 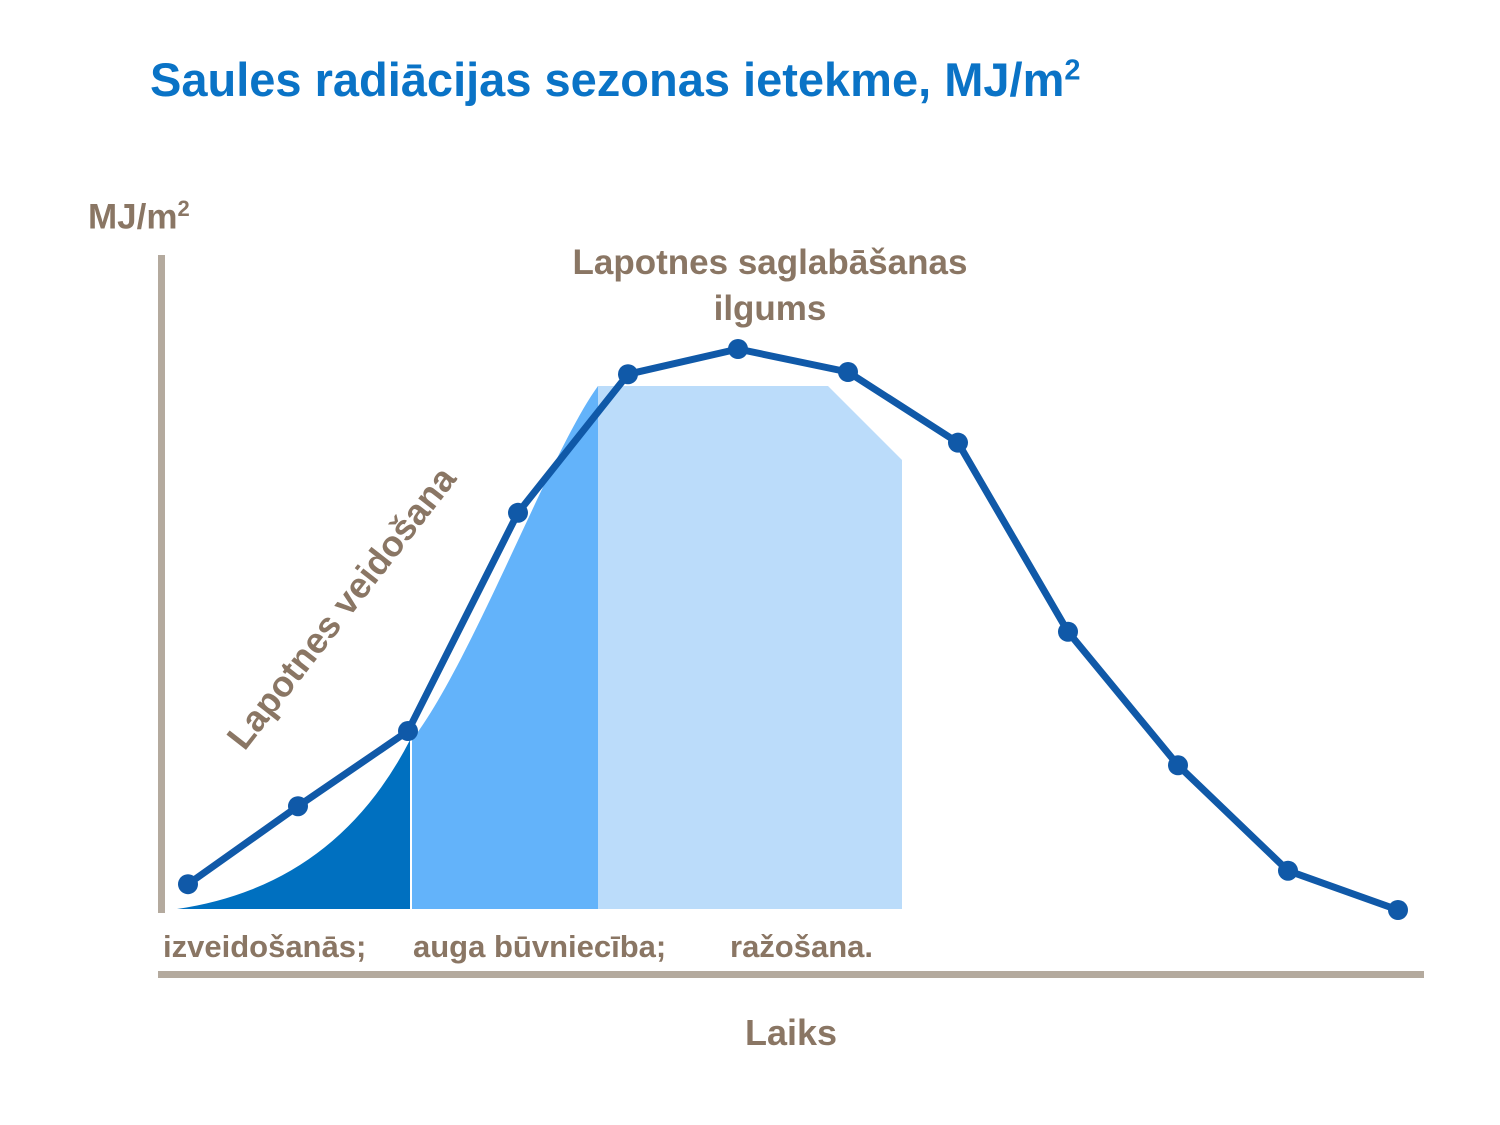 I want to click on chart-title-text: Saules radiācijas sezonas ietekme, MJ/m, so click(x=607, y=79).